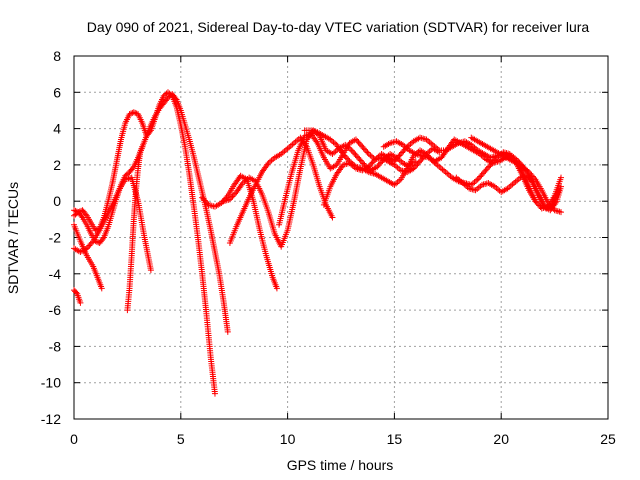  What do you see at coordinates (239, 232) in the screenshot?
I see `series-arc-g` at bounding box center [239, 232].